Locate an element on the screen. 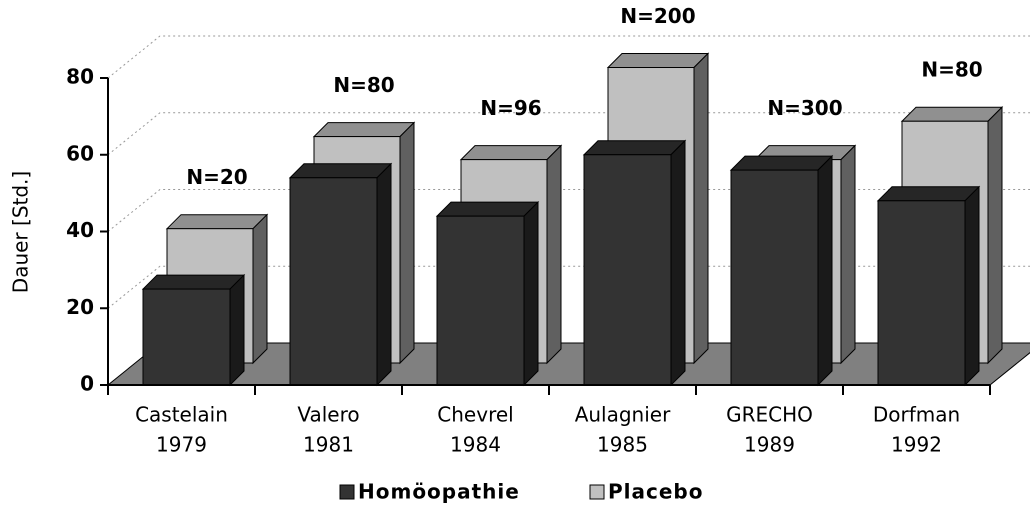  x-tick-label: Castelain is located at coordinates (181, 415).